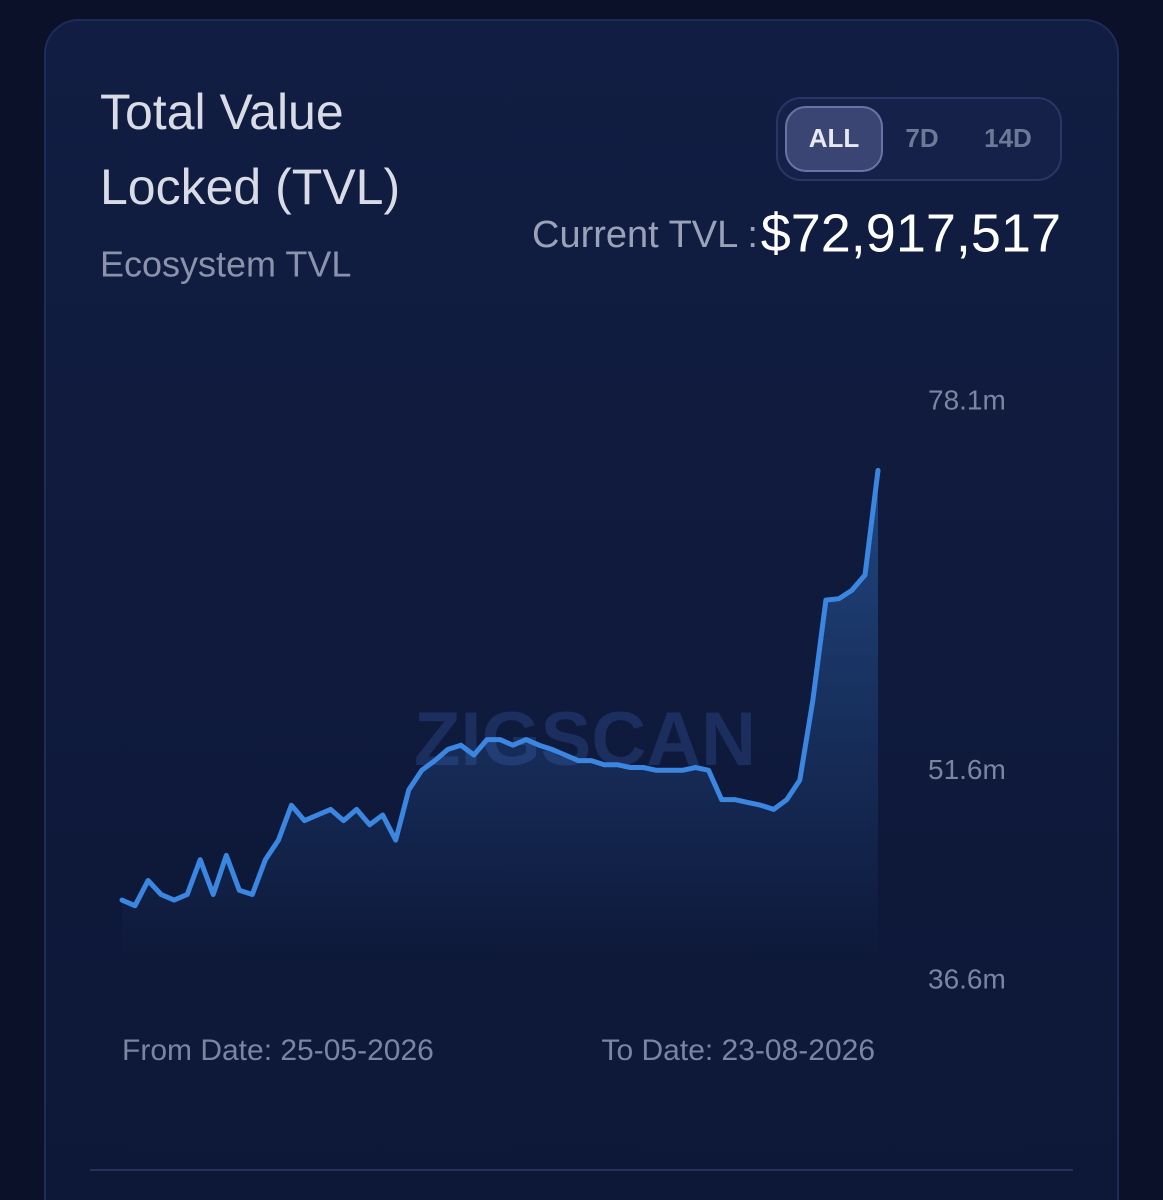  I want to click on tab: 14D, so click(1008, 138).